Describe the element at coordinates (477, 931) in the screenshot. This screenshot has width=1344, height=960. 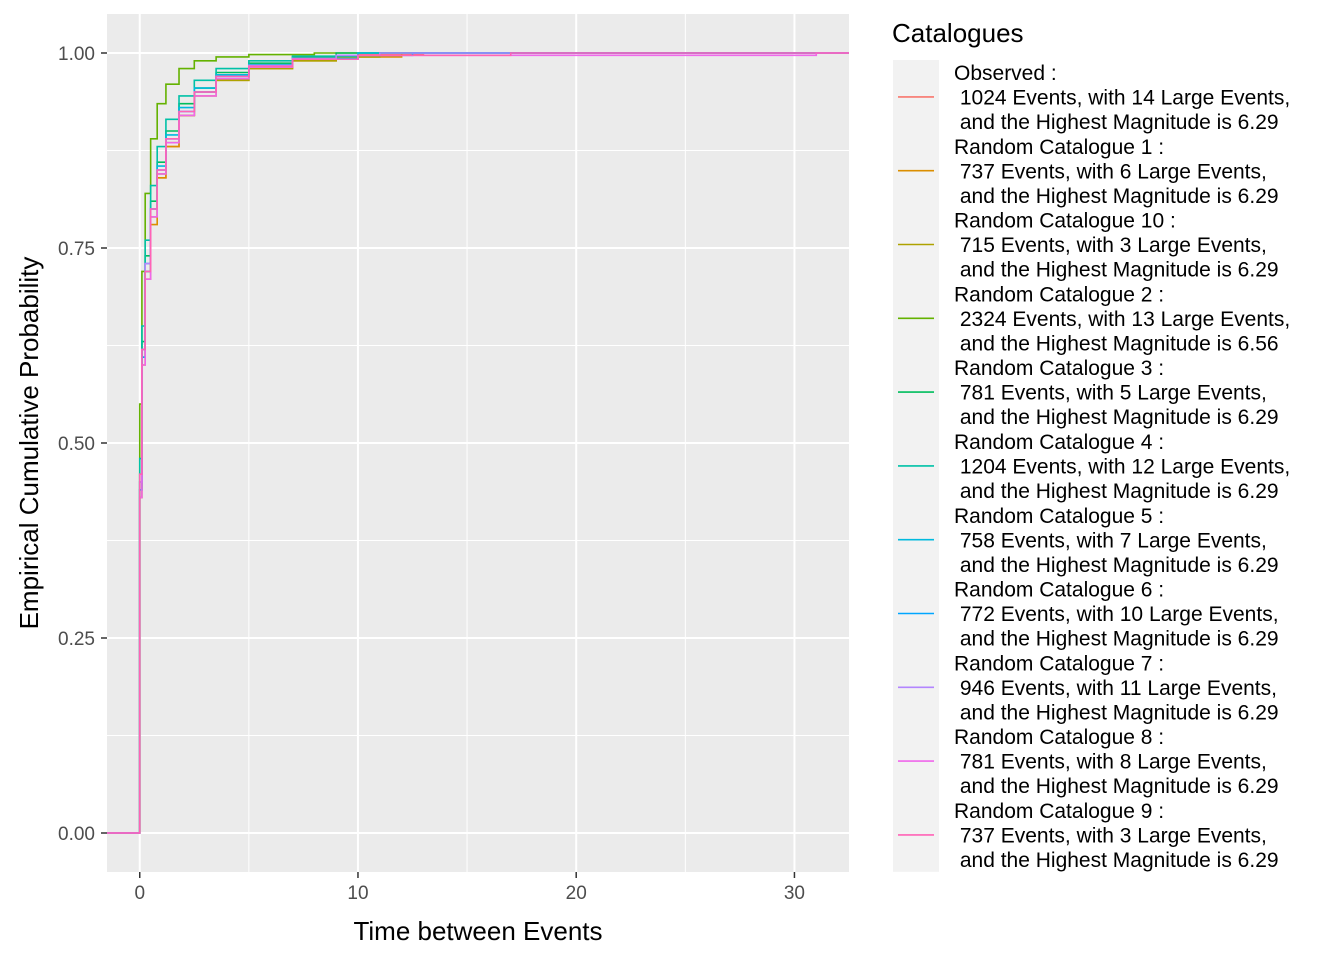
I see `x-axis-title: Time between Events` at that location.